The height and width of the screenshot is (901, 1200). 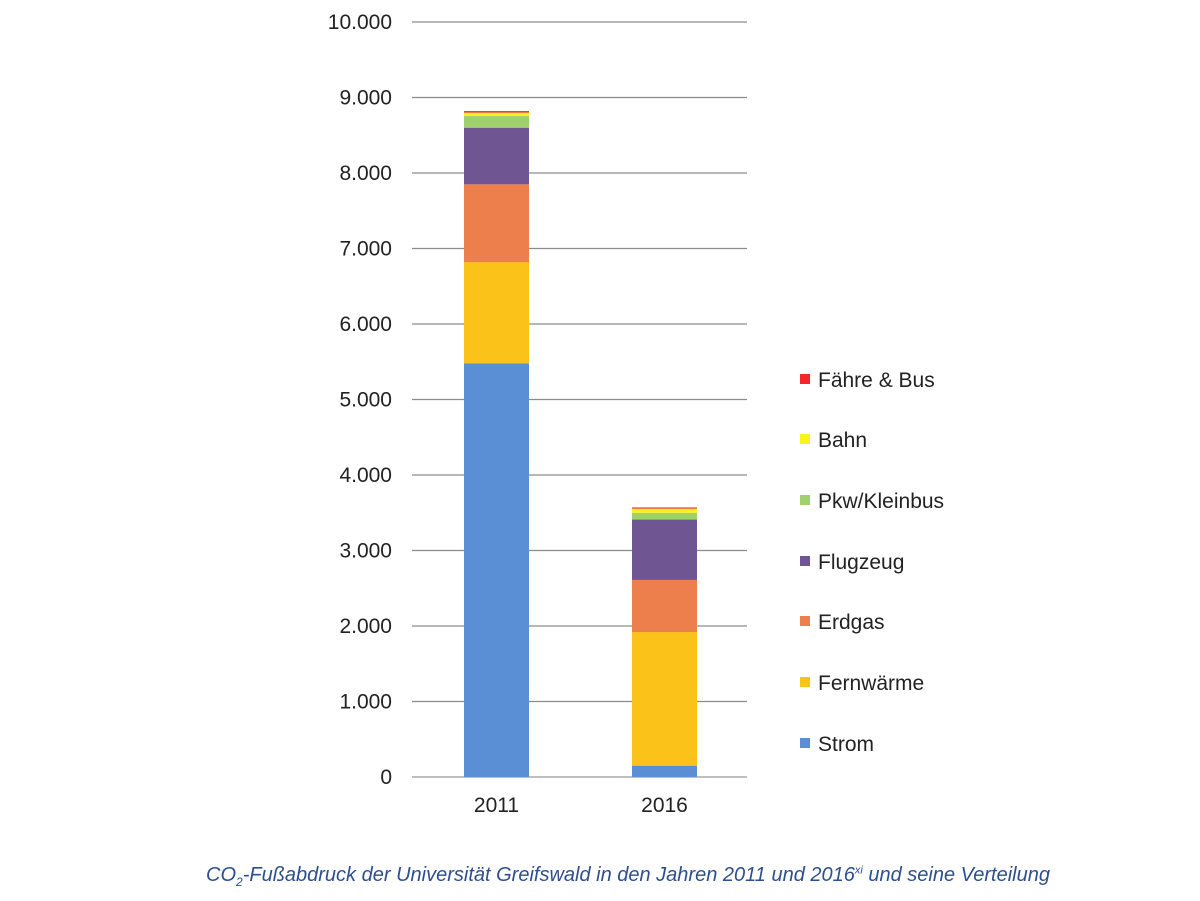 What do you see at coordinates (365, 249) in the screenshot?
I see `y-tick-label: 7.000` at bounding box center [365, 249].